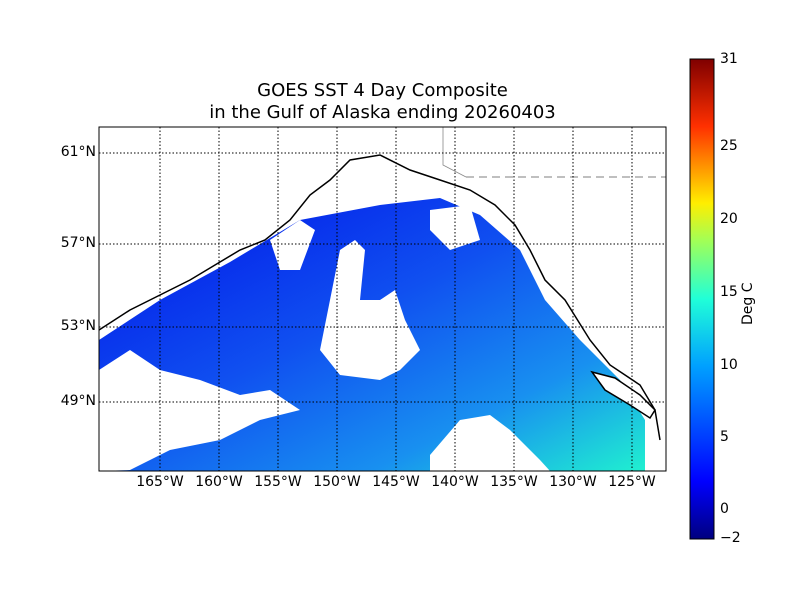  Describe the element at coordinates (455, 482) in the screenshot. I see `lon-label: 140°W` at that location.